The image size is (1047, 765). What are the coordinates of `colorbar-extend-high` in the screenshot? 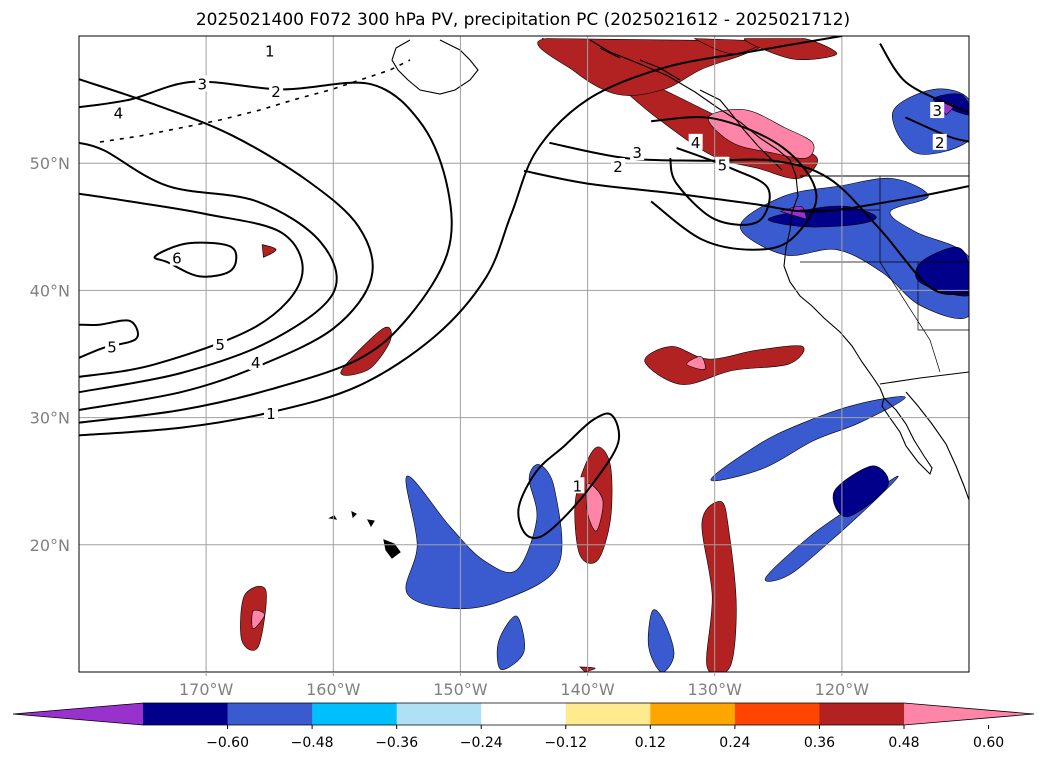 It's located at (969, 714).